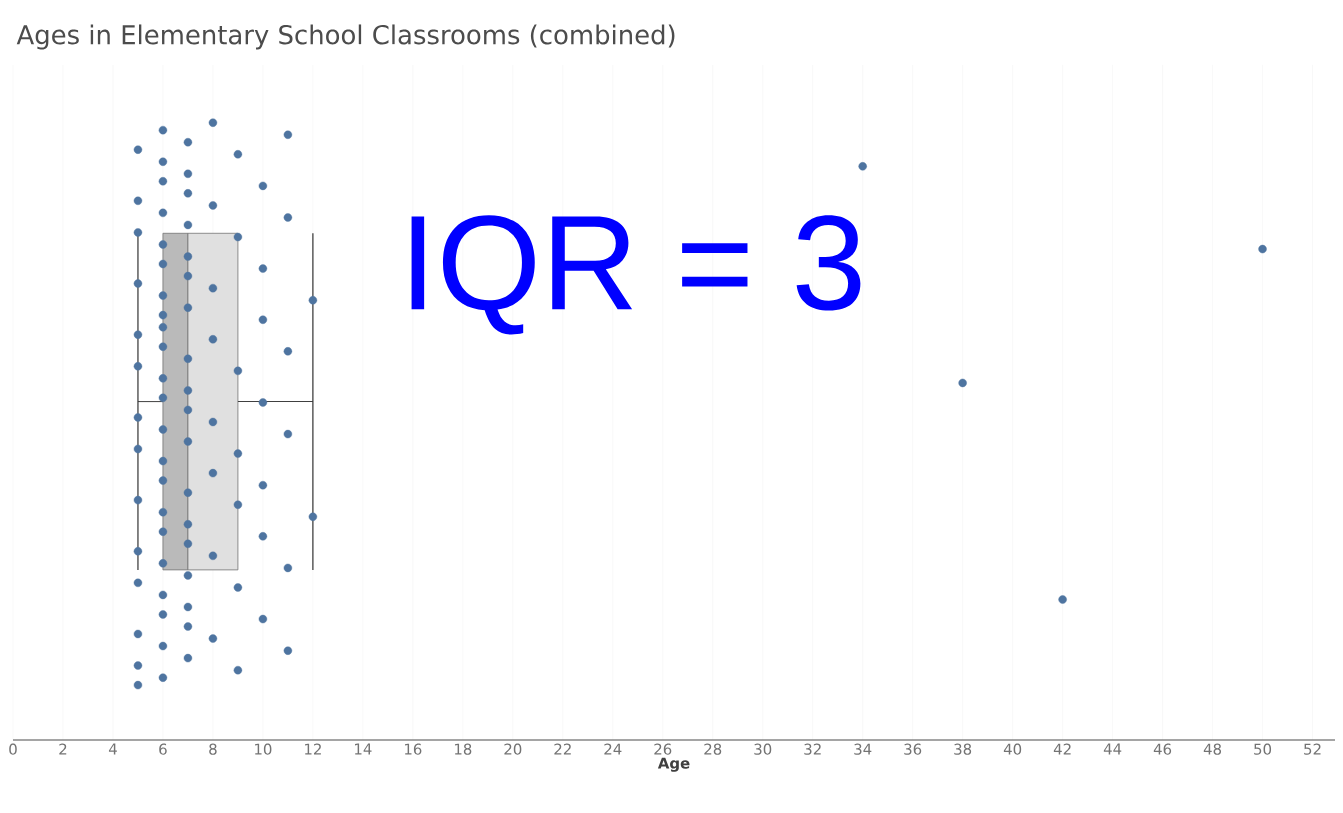  What do you see at coordinates (1162, 749) in the screenshot?
I see `x-tick-label: 46` at bounding box center [1162, 749].